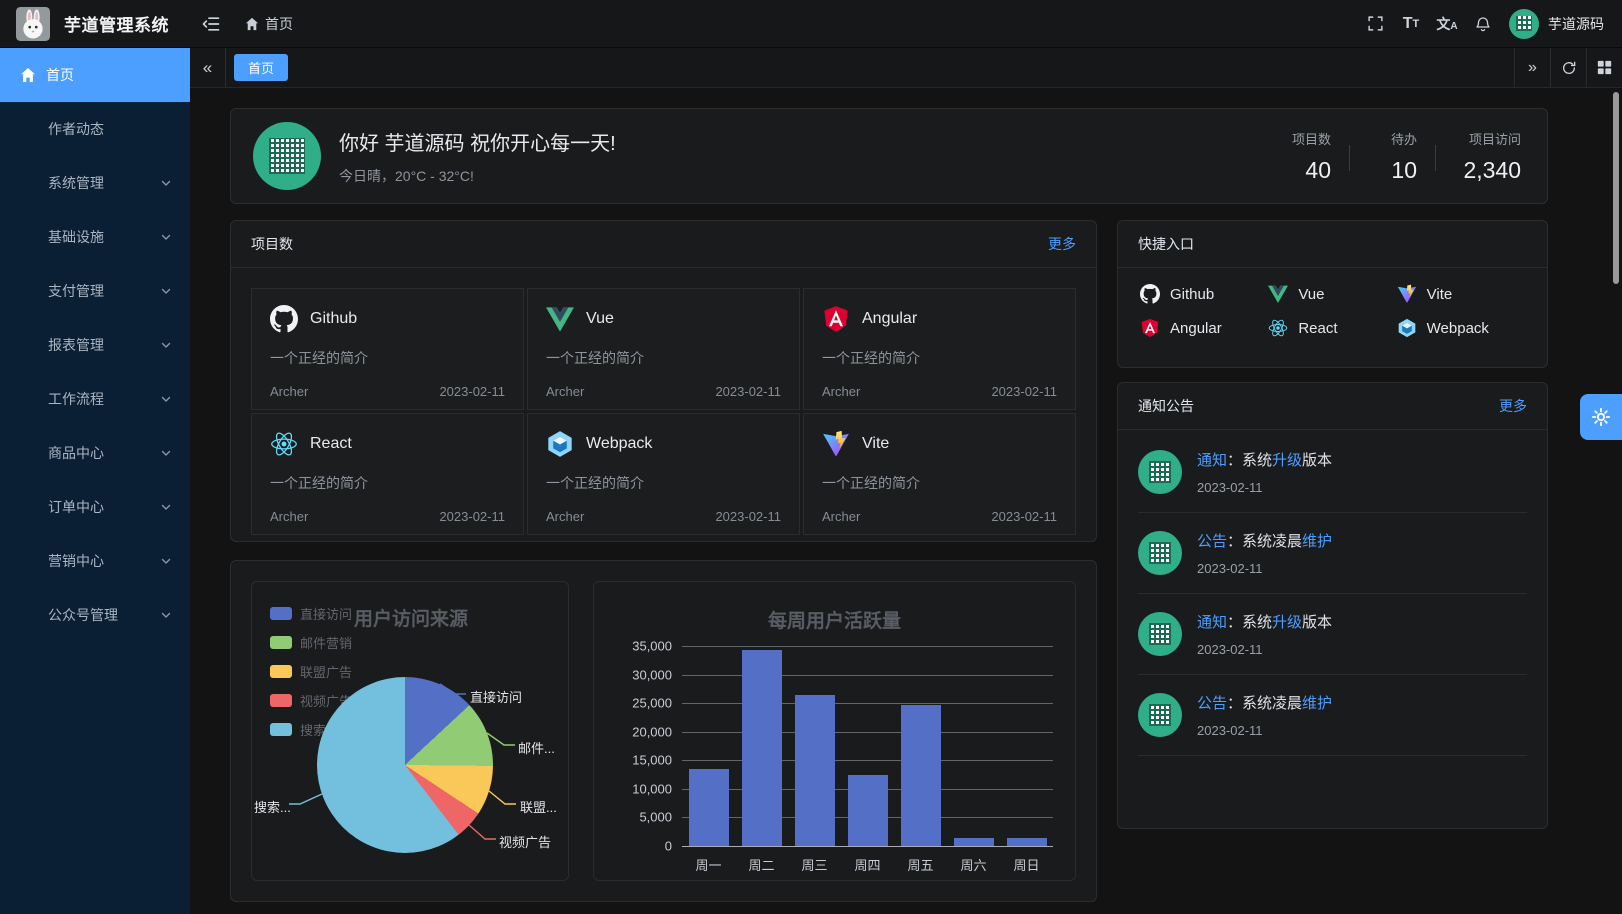 Image resolution: width=1622 pixels, height=914 pixels. I want to click on sidebar-item: 支付管理, so click(95, 291).